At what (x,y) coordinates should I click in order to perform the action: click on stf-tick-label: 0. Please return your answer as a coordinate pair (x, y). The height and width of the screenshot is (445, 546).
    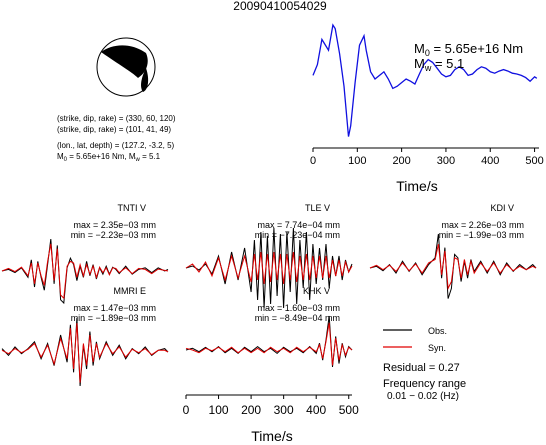
    Looking at the image, I should click on (313, 161).